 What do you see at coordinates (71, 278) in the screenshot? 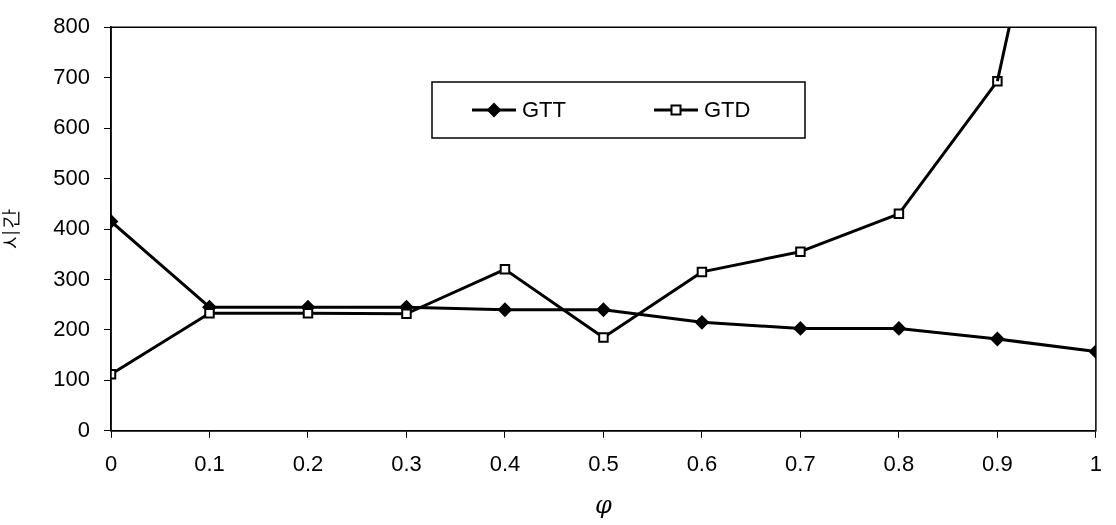
I see `y-tick-label: 300` at bounding box center [71, 278].